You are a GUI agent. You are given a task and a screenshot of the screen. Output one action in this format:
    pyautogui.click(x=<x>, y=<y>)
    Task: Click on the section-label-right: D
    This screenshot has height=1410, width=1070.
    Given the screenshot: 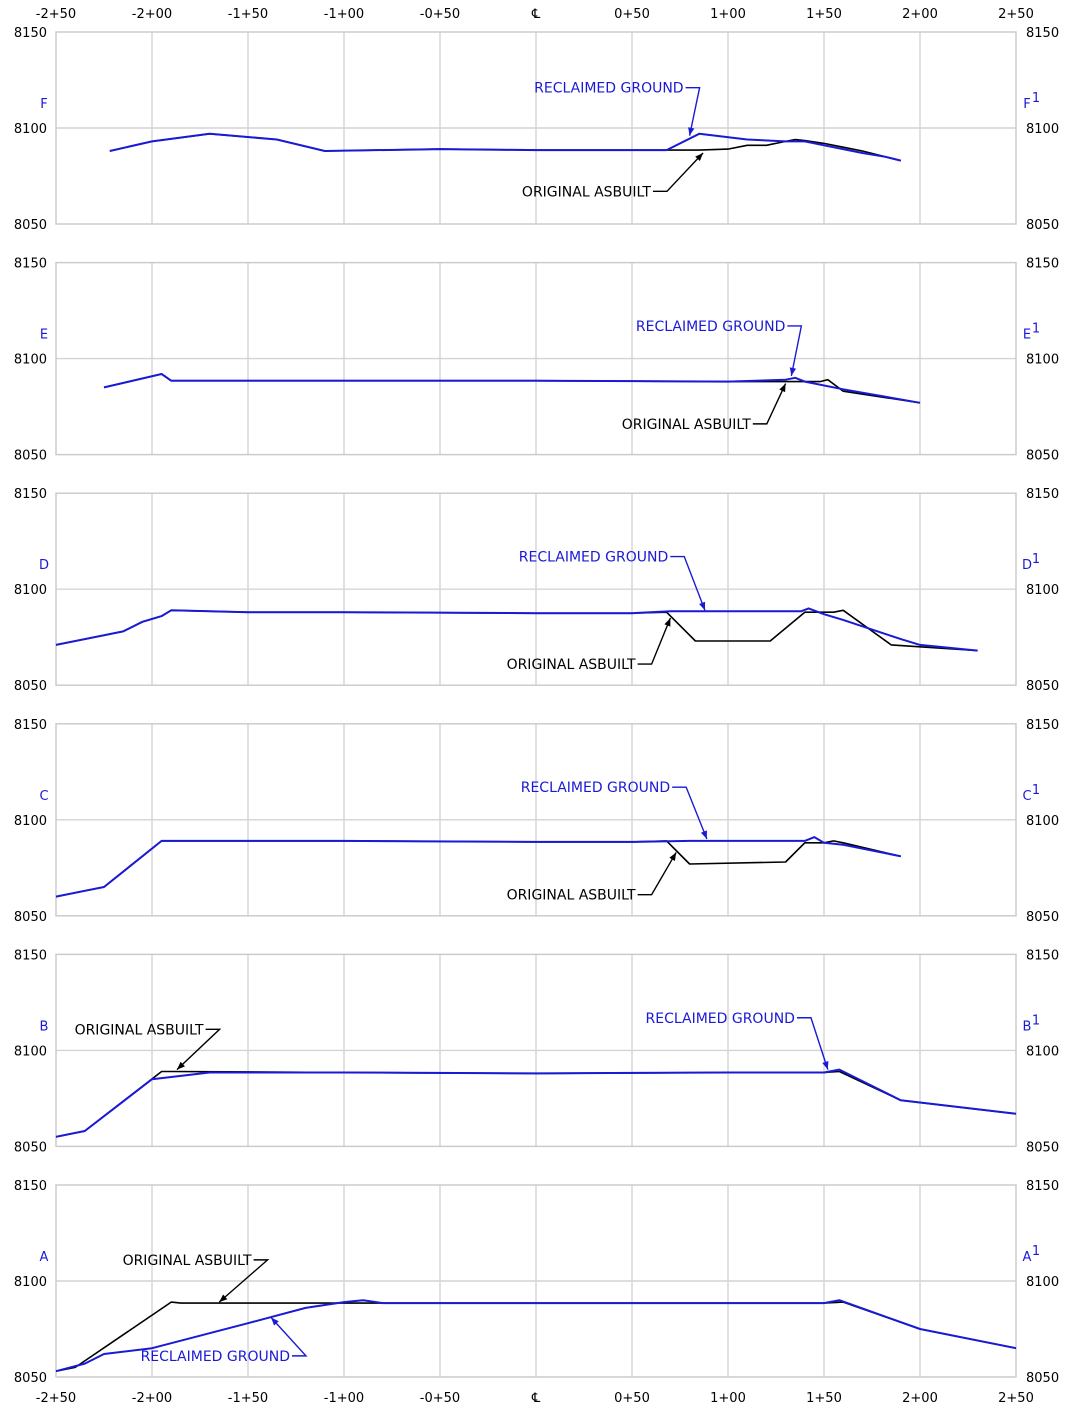 What is the action you would take?
    pyautogui.click(x=1027, y=565)
    